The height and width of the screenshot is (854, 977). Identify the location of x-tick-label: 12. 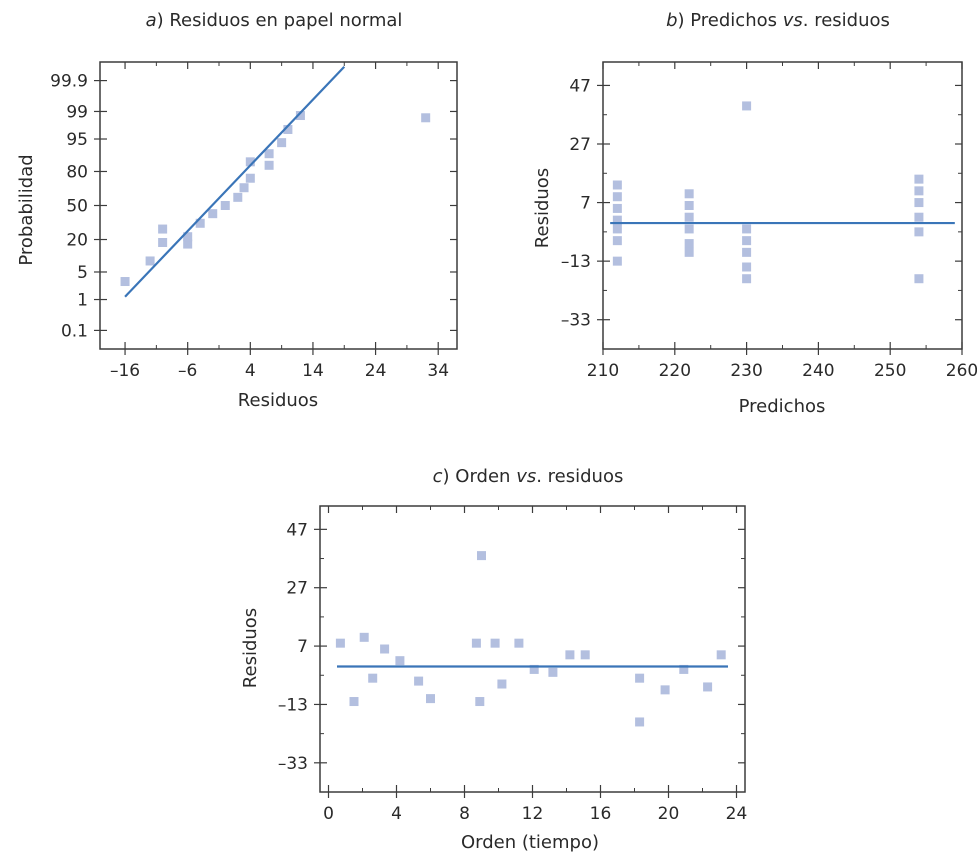
(533, 814).